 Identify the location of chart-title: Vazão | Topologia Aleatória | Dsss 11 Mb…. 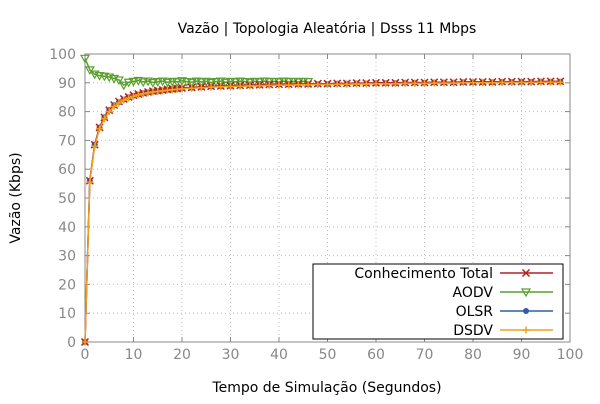
(327, 29).